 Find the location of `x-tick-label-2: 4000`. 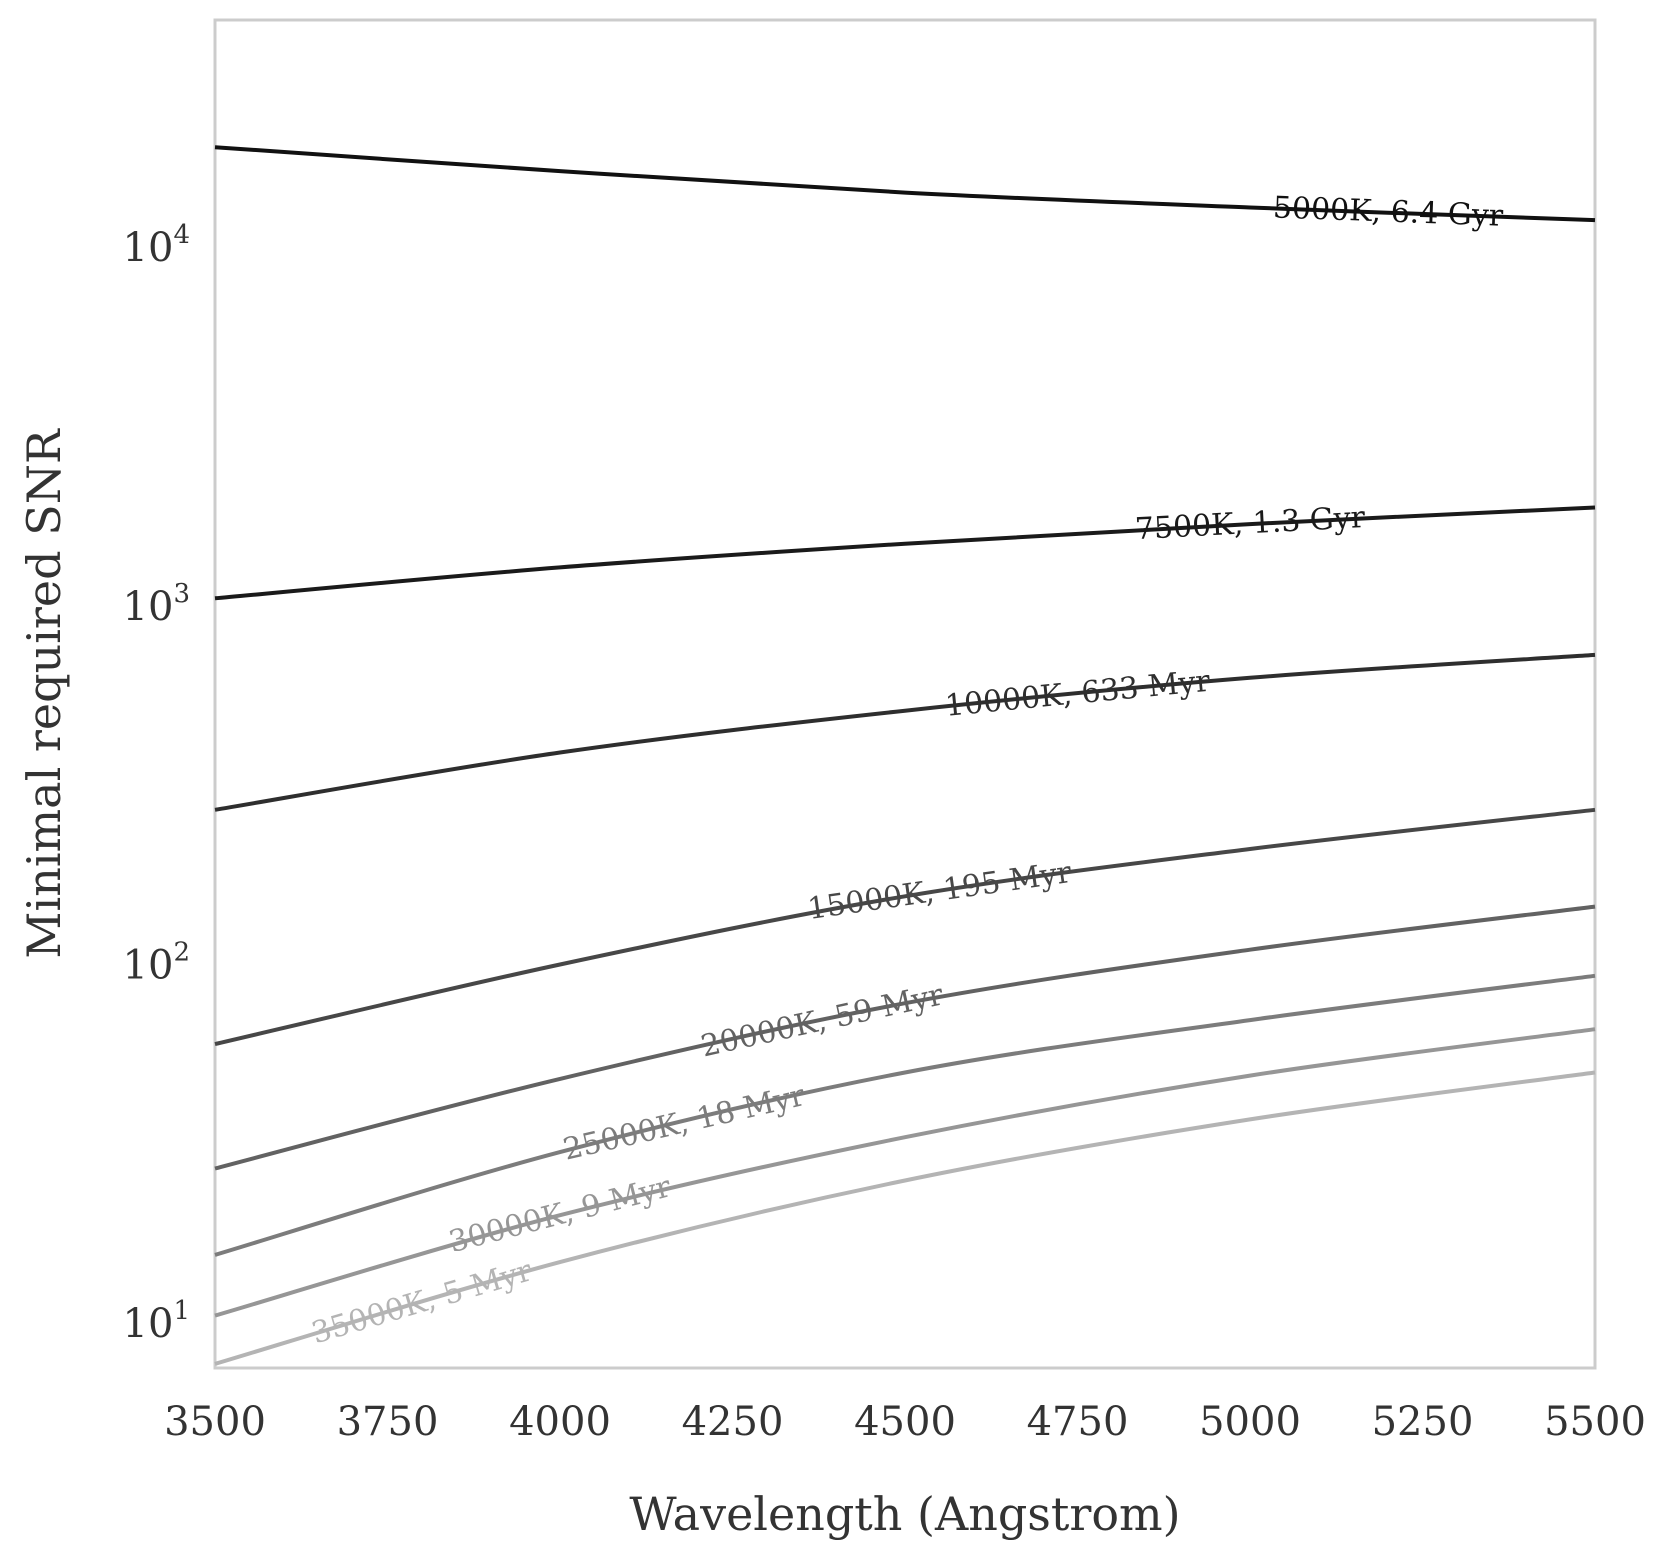

x-tick-label-2: 4000 is located at coordinates (560, 1422).